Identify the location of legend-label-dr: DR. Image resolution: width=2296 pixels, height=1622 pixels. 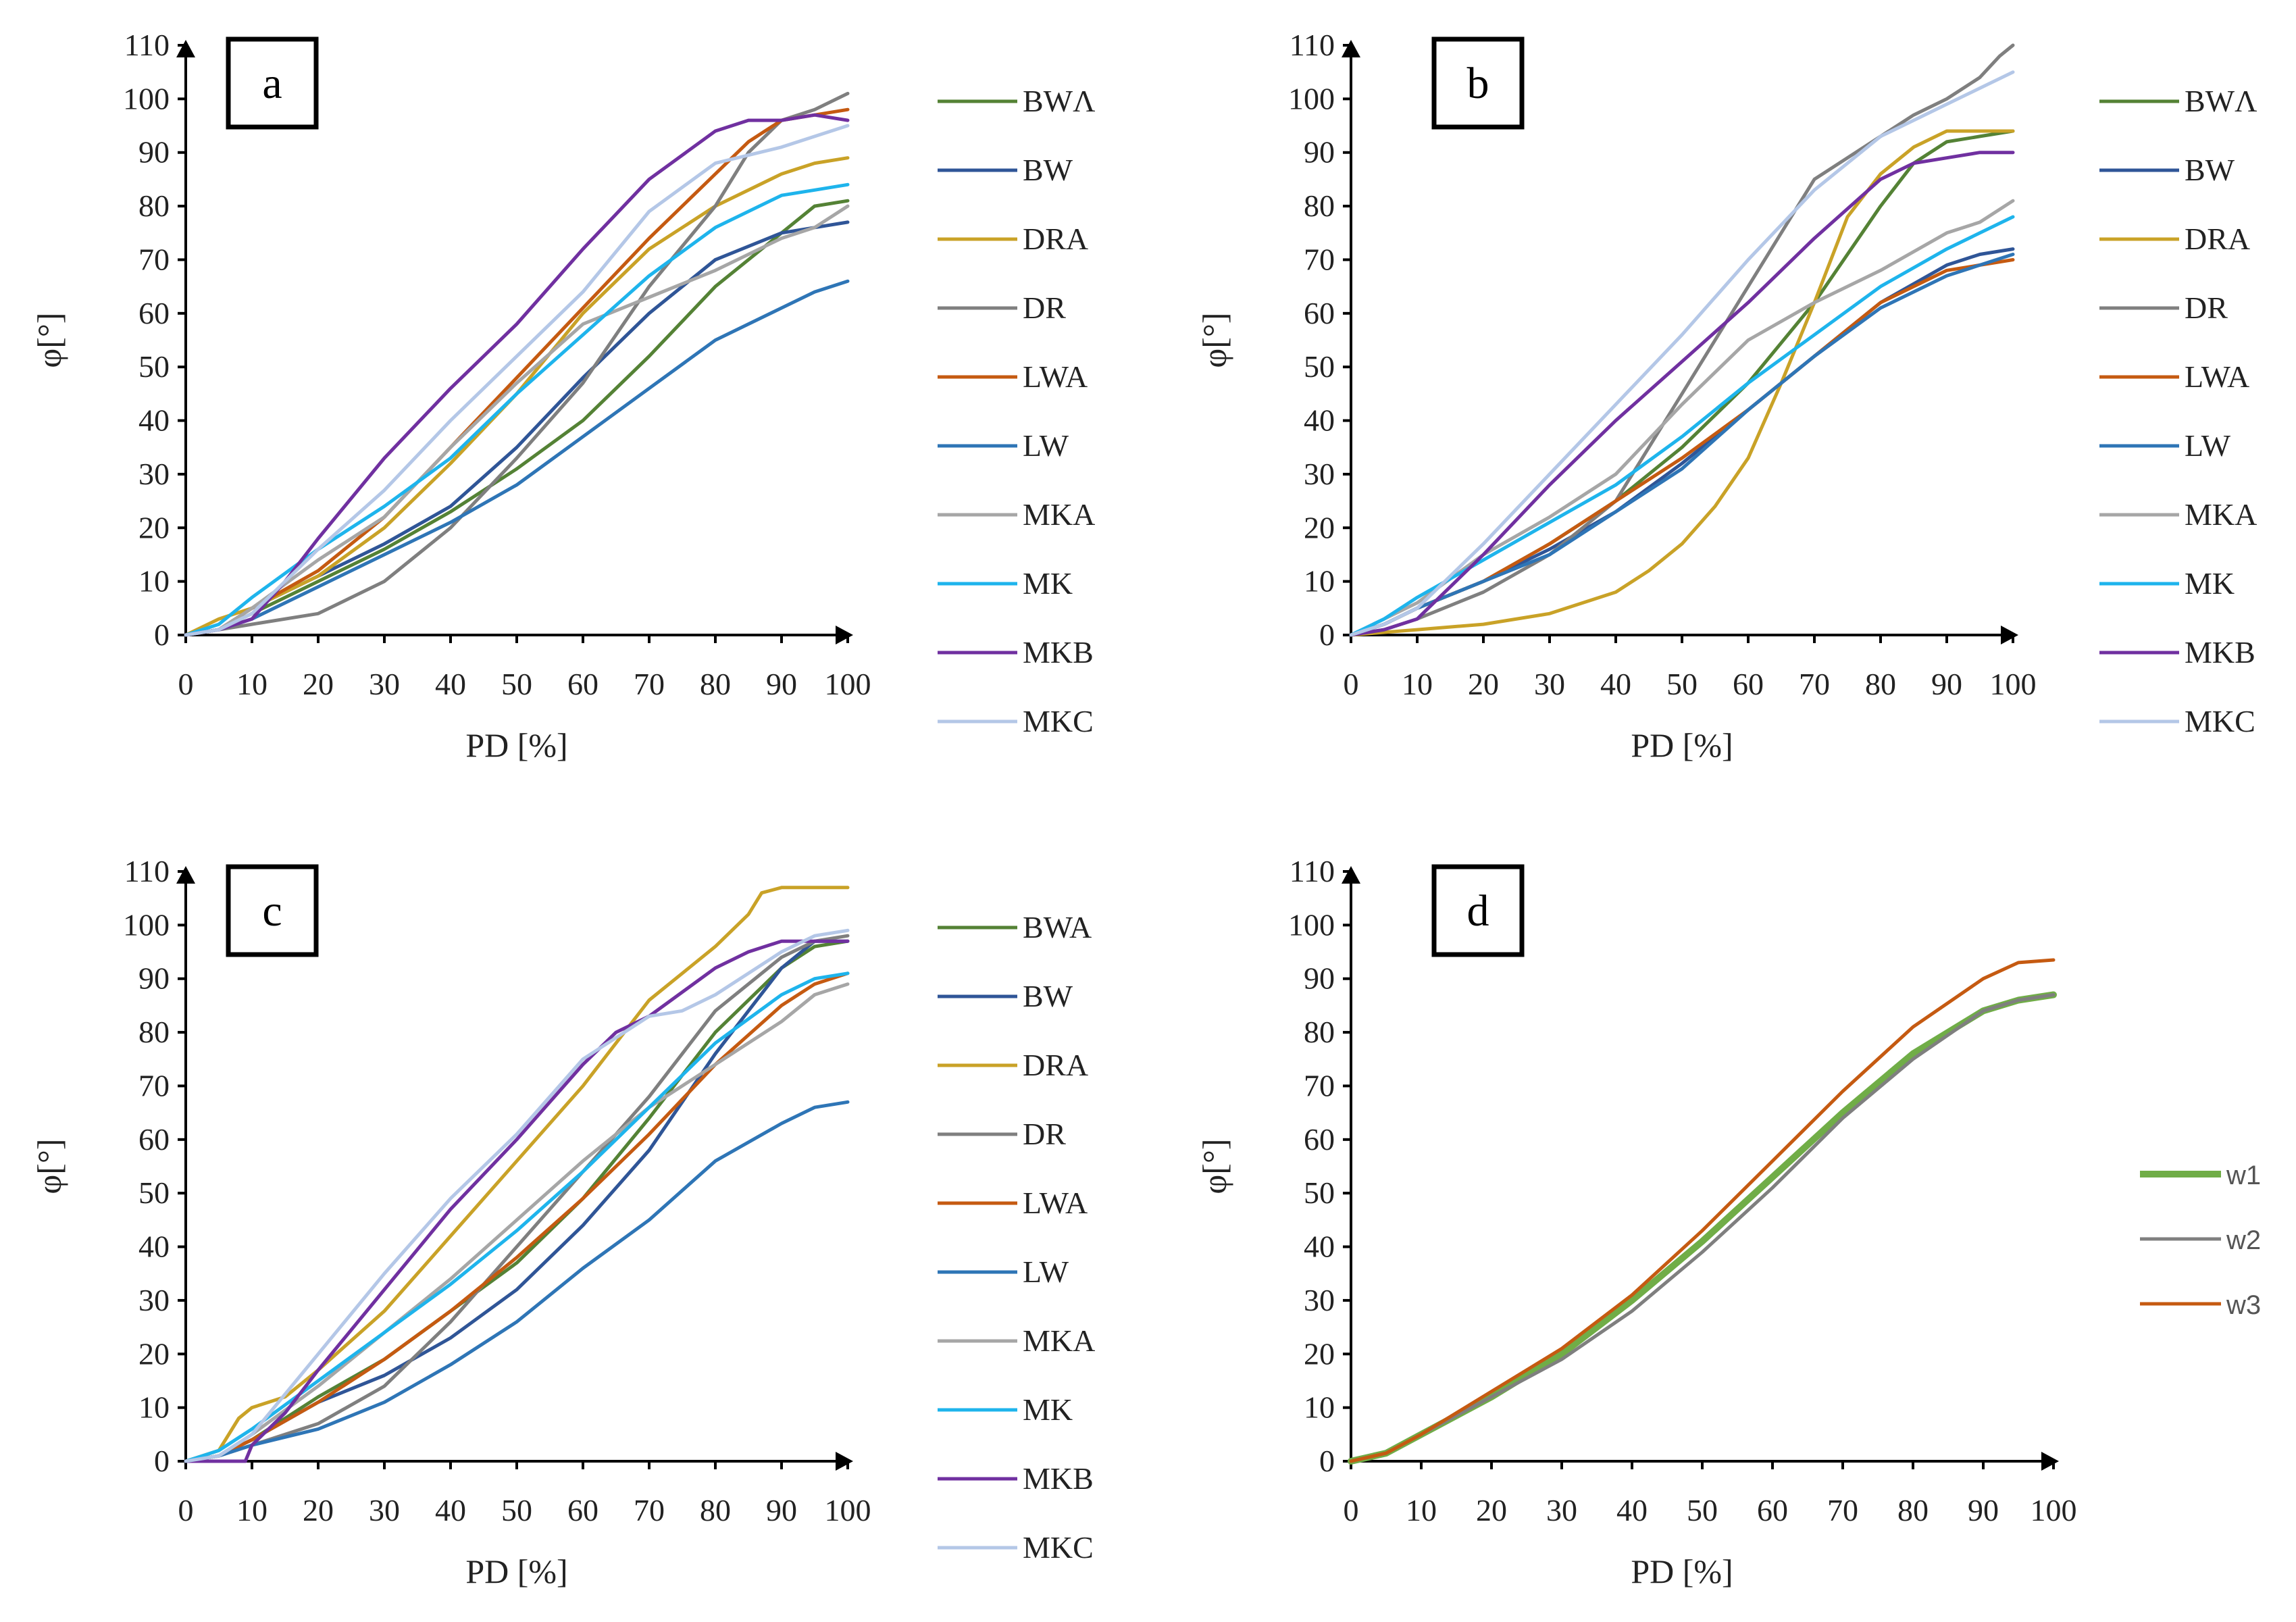
(2206, 307).